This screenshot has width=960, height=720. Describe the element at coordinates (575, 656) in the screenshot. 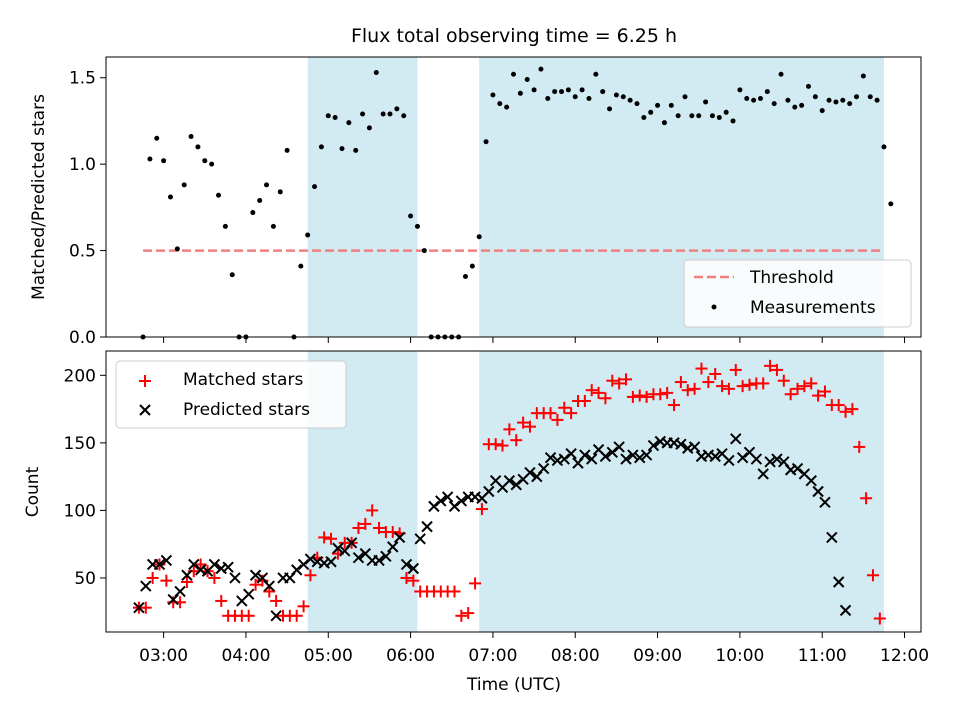

I see `x-tick-label: 08:00` at that location.